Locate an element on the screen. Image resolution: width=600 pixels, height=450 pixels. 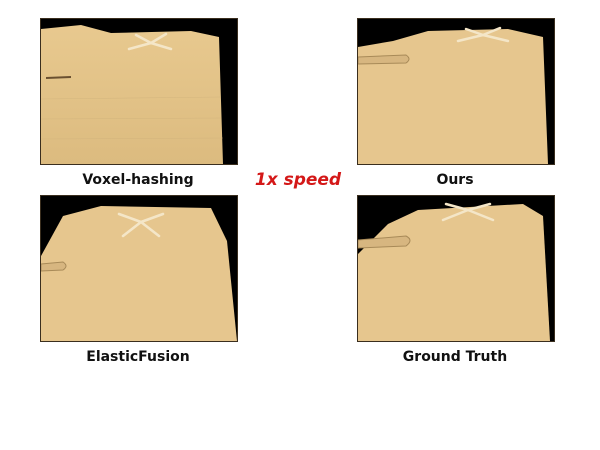
elasticfusion-caption: ElasticFusion is located at coordinates (138, 357).